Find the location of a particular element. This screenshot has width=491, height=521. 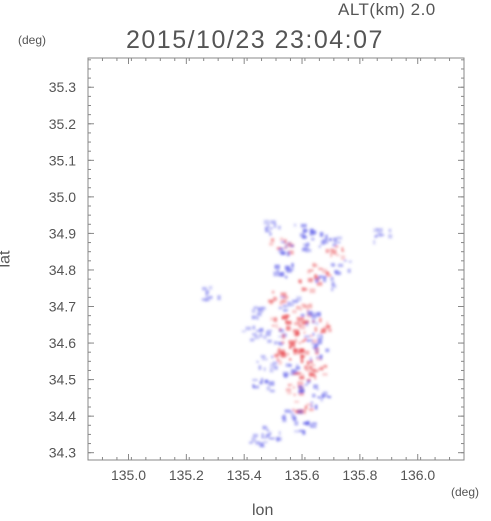

x-axis-label: lon is located at coordinates (263, 510).